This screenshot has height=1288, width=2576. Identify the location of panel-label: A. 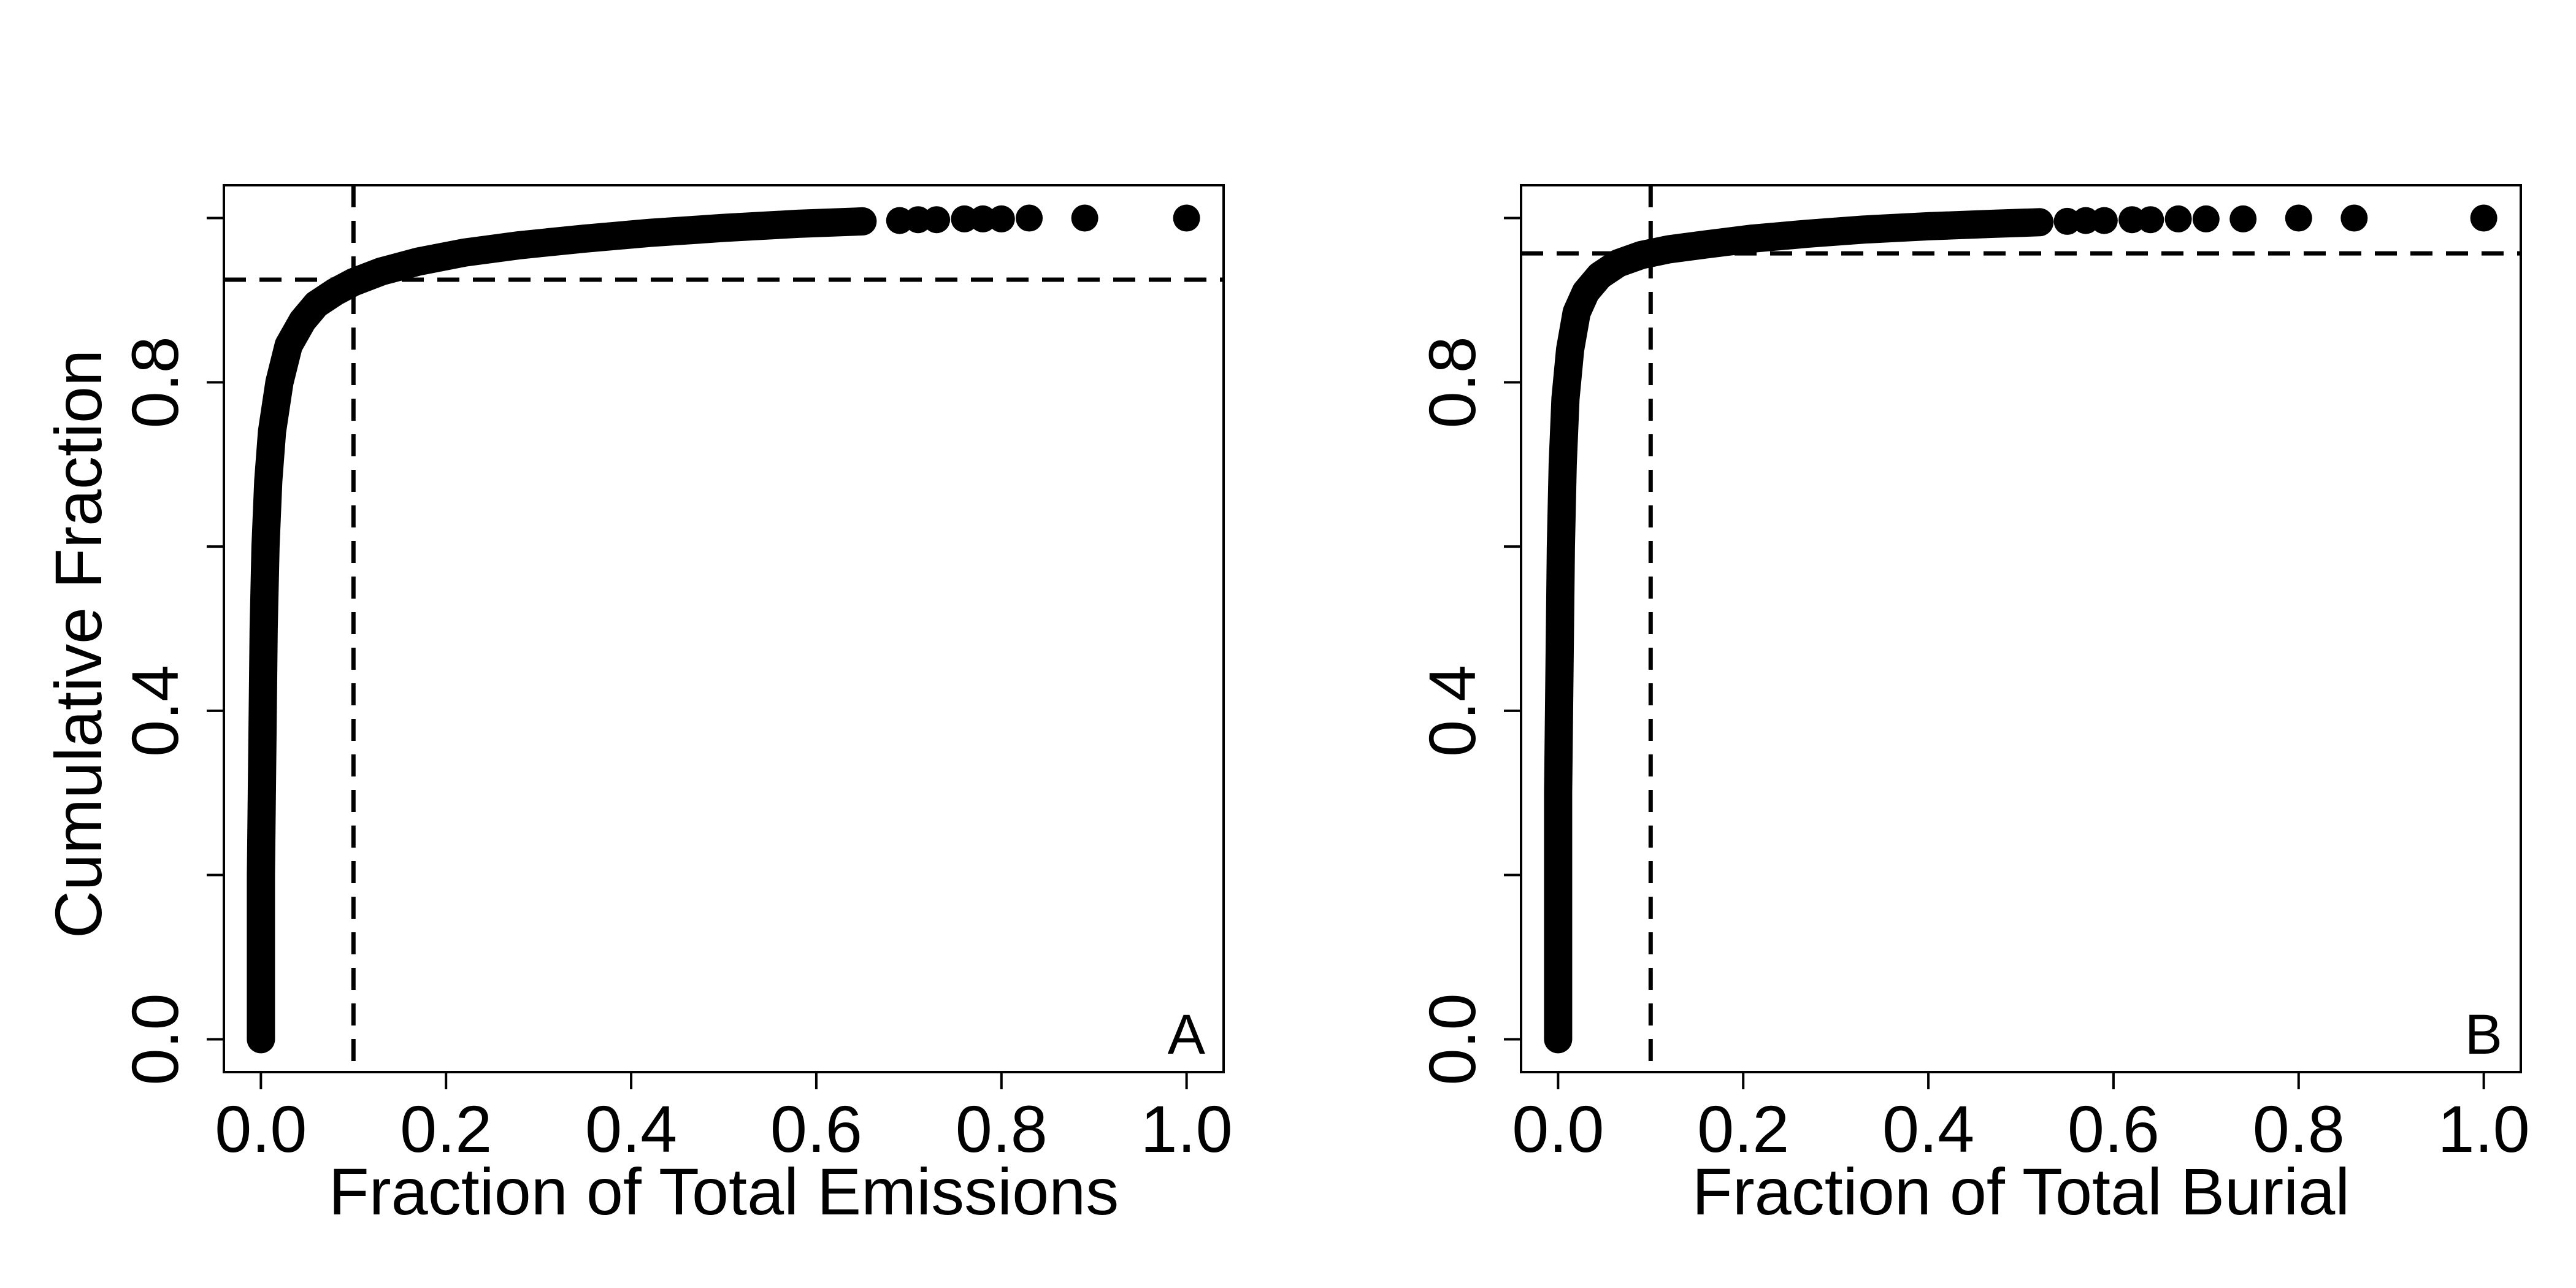
(1187, 1034).